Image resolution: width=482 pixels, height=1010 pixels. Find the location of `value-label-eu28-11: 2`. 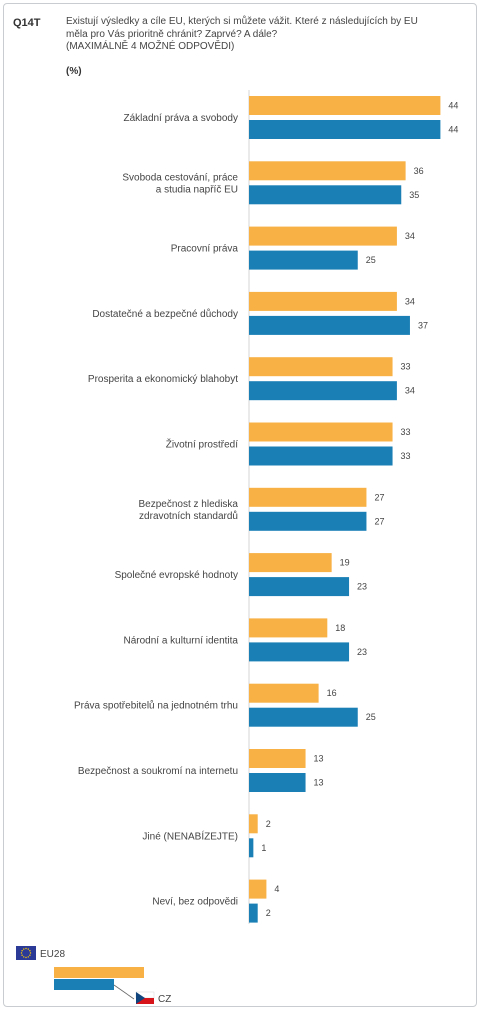

value-label-eu28-11: 2 is located at coordinates (268, 824).